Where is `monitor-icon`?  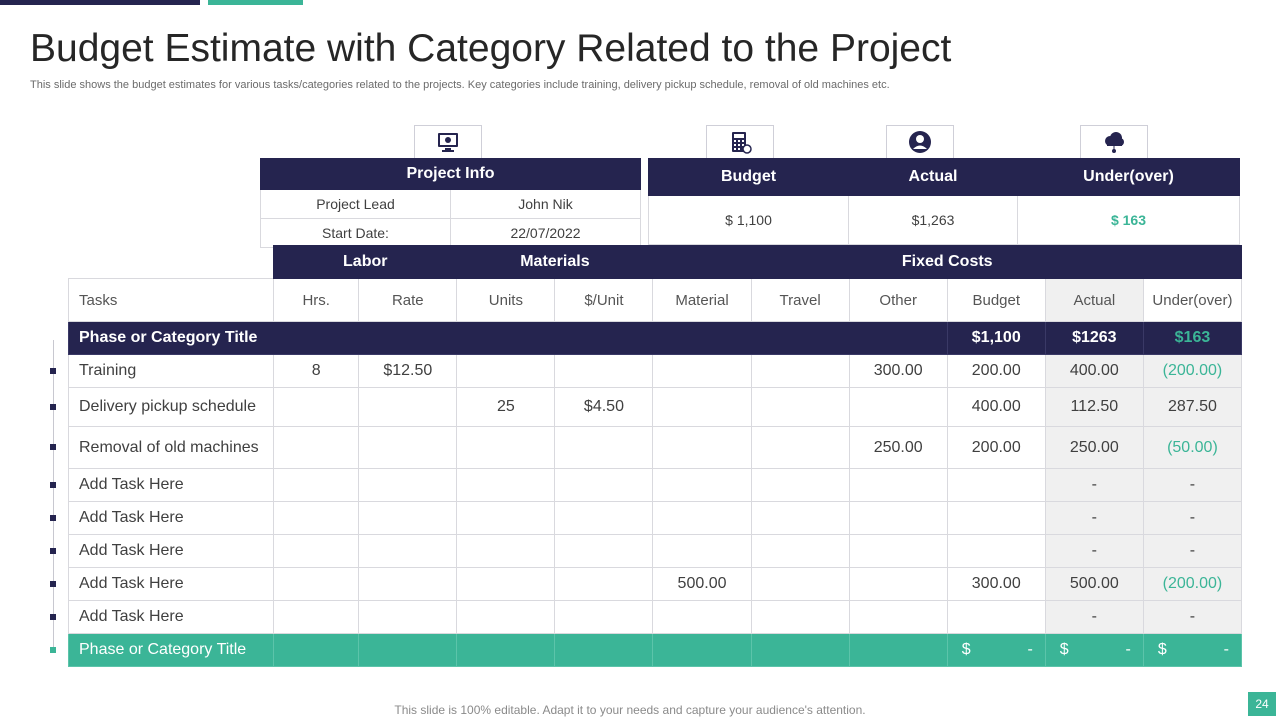
monitor-icon is located at coordinates (448, 142).